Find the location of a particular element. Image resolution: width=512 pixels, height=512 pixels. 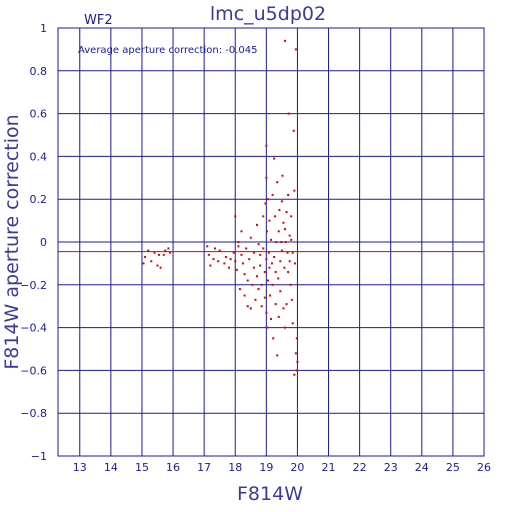

x-tick-label: 14 is located at coordinates (111, 467).